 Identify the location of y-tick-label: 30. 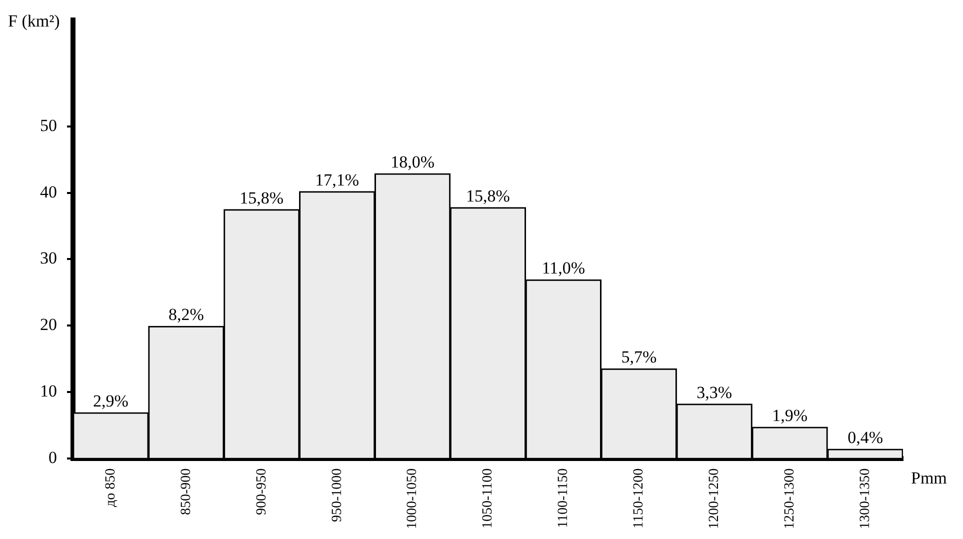
(48, 258).